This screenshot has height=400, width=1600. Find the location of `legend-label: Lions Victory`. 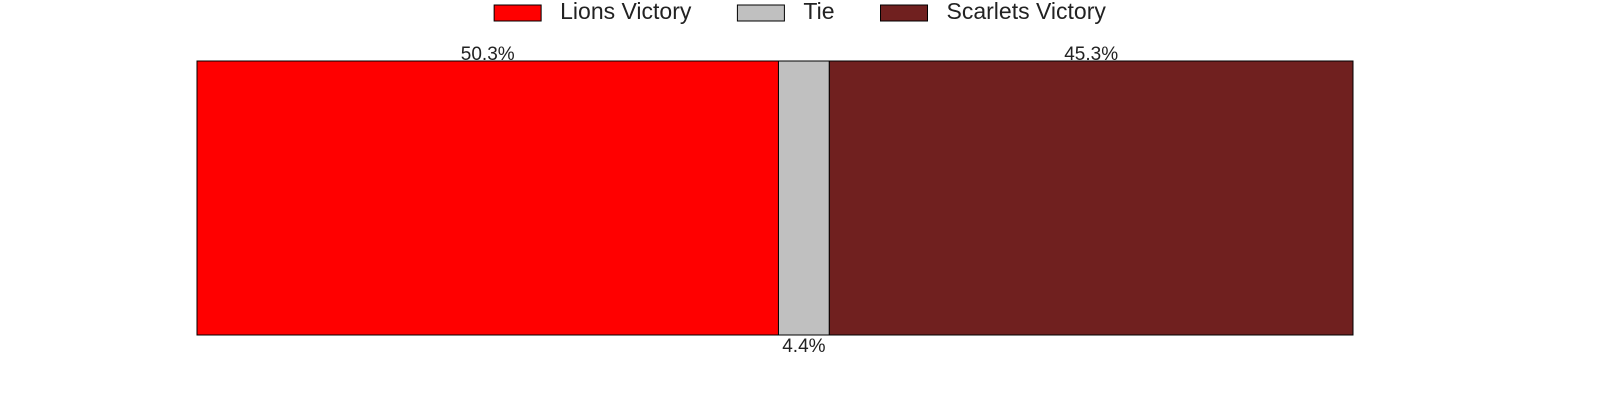

legend-label: Lions Victory is located at coordinates (626, 12).